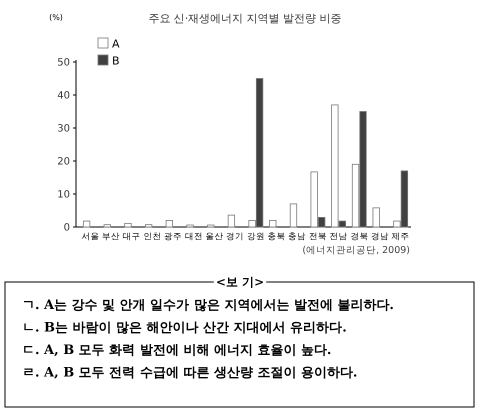 This screenshot has width=480, height=413. Describe the element at coordinates (255, 237) in the screenshot. I see `x-tick-label: 강원` at that location.